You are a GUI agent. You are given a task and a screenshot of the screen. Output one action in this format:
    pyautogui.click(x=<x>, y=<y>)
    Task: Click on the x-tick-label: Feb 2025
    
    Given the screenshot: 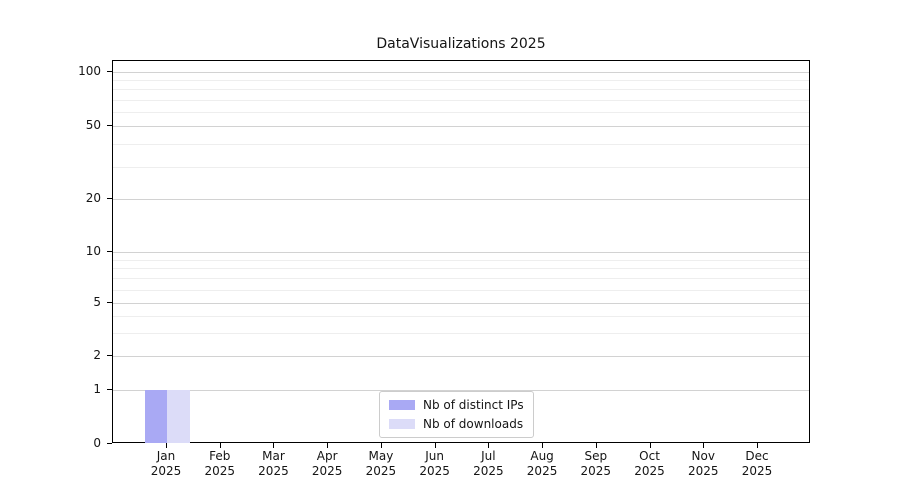 What is the action you would take?
    pyautogui.click(x=219, y=463)
    